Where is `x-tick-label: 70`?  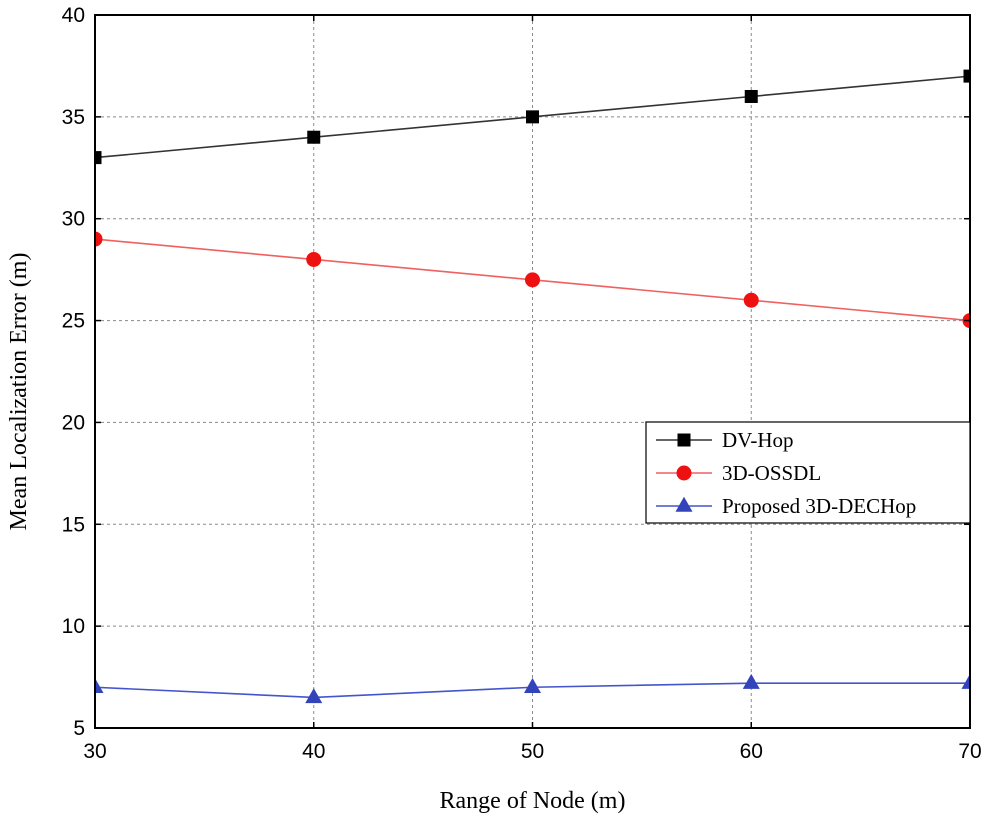 x-tick-label: 70 is located at coordinates (969, 751).